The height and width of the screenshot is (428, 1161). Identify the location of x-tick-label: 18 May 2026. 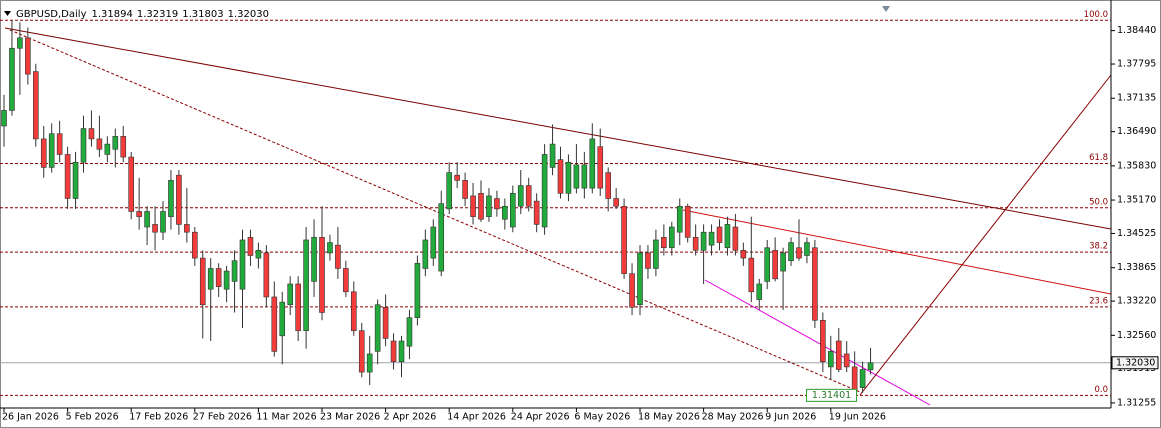
(669, 417).